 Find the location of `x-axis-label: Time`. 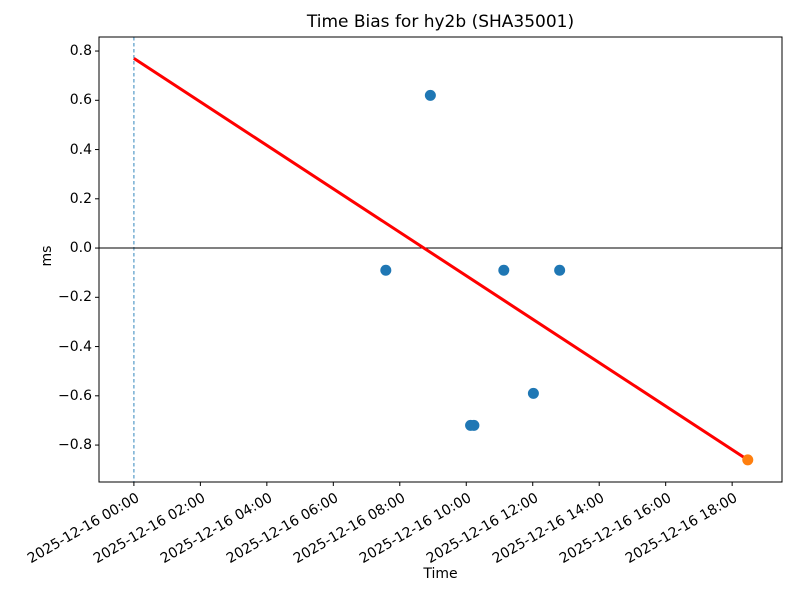

x-axis-label: Time is located at coordinates (440, 574).